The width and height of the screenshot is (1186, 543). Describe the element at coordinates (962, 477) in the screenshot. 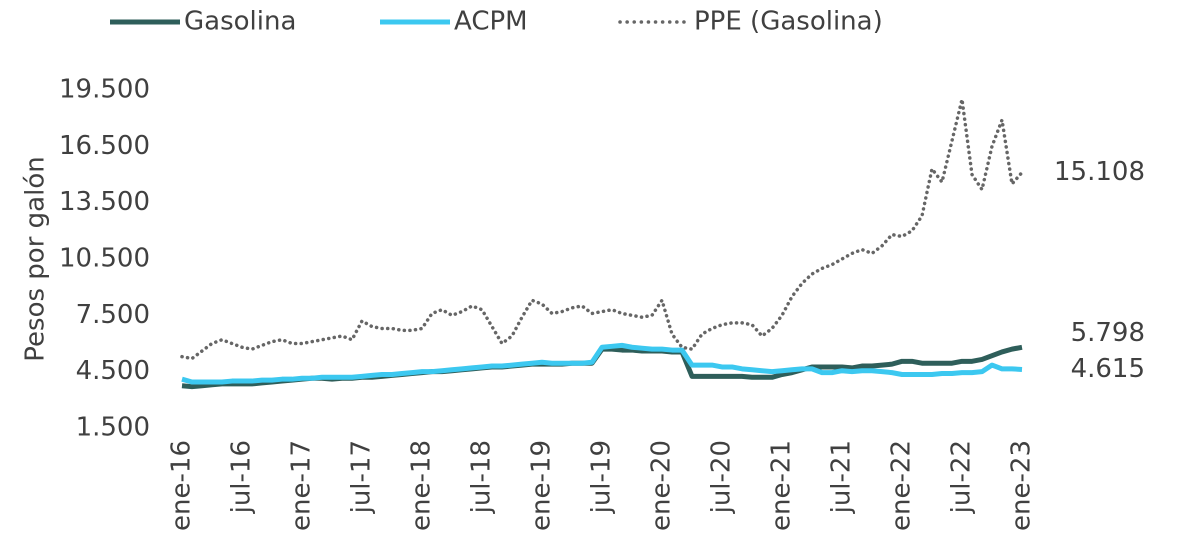

I see `x-tick-label: jul-22` at that location.